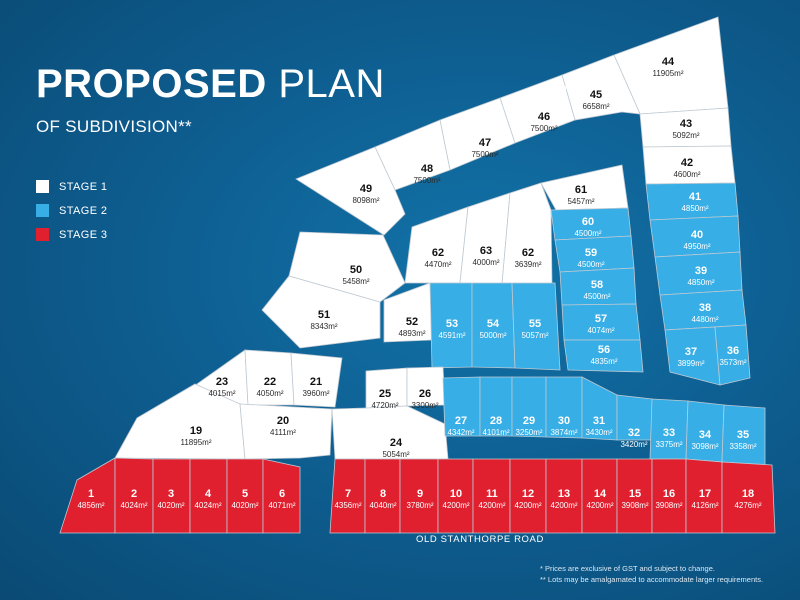 This screenshot has width=800, height=600. What do you see at coordinates (635, 494) in the screenshot?
I see `lot-number: 15` at bounding box center [635, 494].